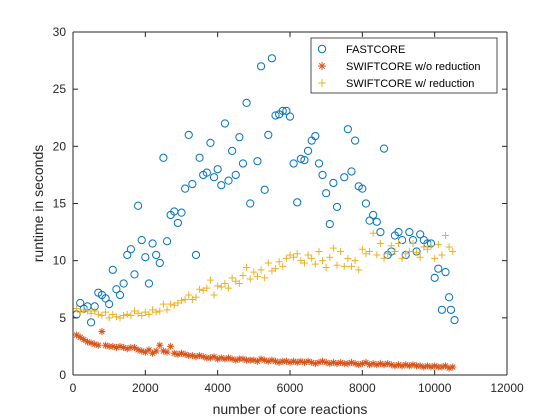  What do you see at coordinates (145, 388) in the screenshot?
I see `x-tick-label: 2000` at bounding box center [145, 388].